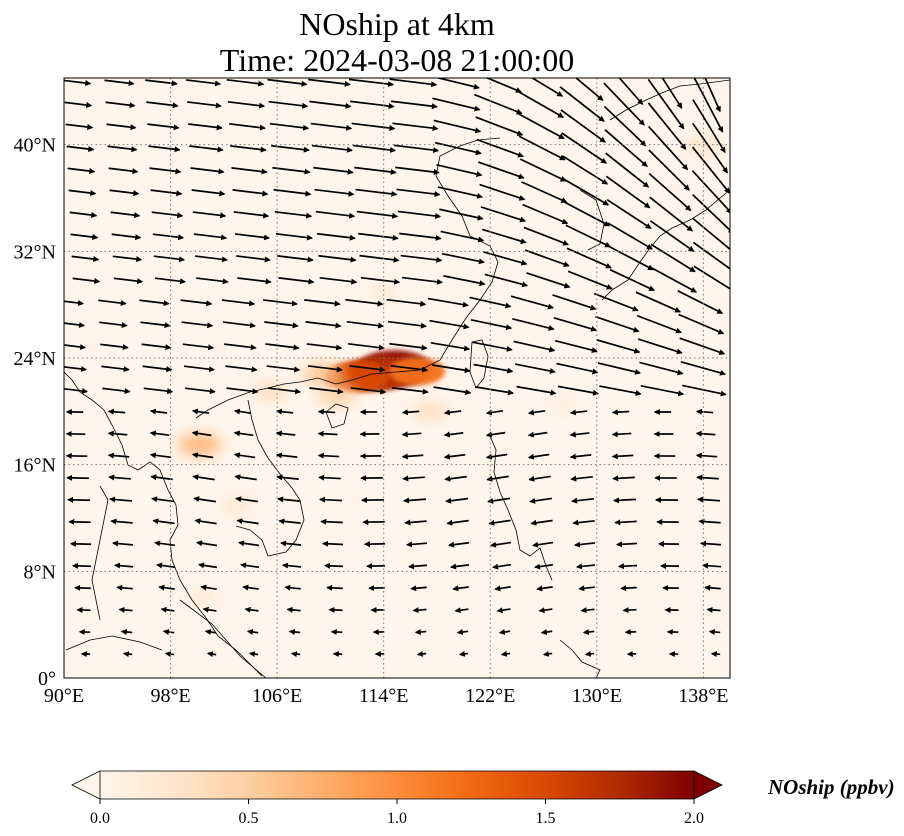  Describe the element at coordinates (490, 696) in the screenshot. I see `longitude-tick-label: 122°E` at that location.